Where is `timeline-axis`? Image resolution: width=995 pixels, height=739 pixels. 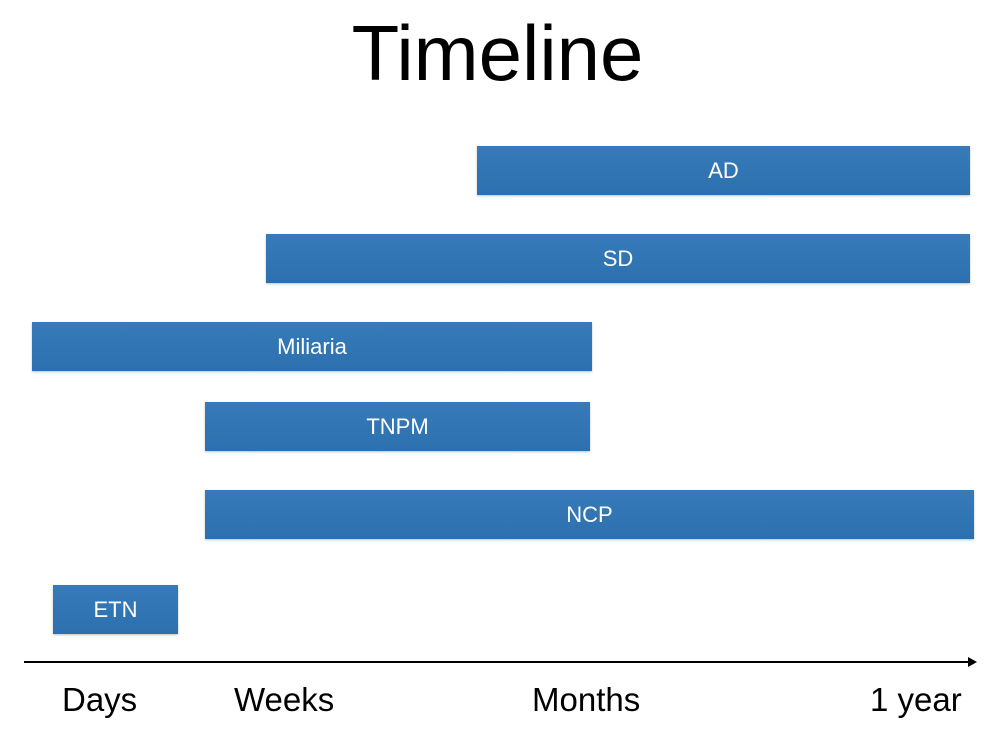 timeline-axis is located at coordinates (497, 662).